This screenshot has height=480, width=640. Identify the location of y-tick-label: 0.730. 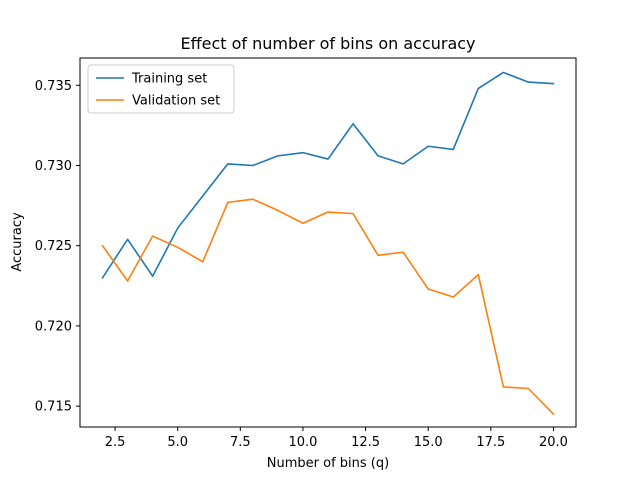
(53, 166).